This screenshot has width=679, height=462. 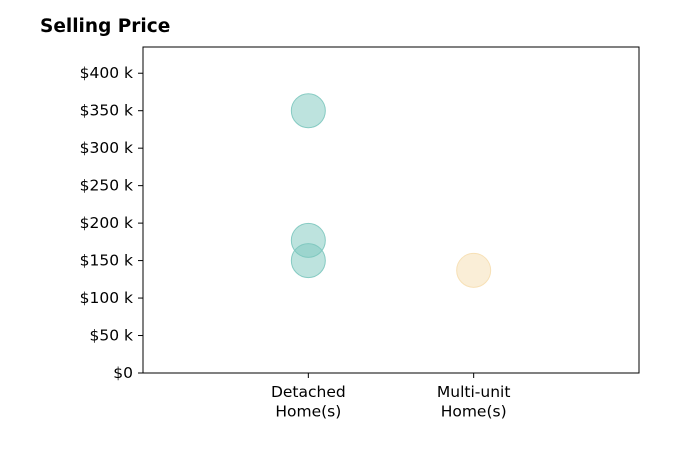 I want to click on y-tick-label: $300 k, so click(x=106, y=148).